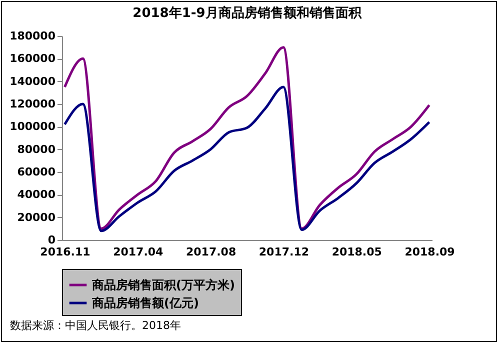 The height and width of the screenshot is (345, 500). What do you see at coordinates (145, 303) in the screenshot?
I see `legend-label: 商品房销售额(亿元)` at bounding box center [145, 303].